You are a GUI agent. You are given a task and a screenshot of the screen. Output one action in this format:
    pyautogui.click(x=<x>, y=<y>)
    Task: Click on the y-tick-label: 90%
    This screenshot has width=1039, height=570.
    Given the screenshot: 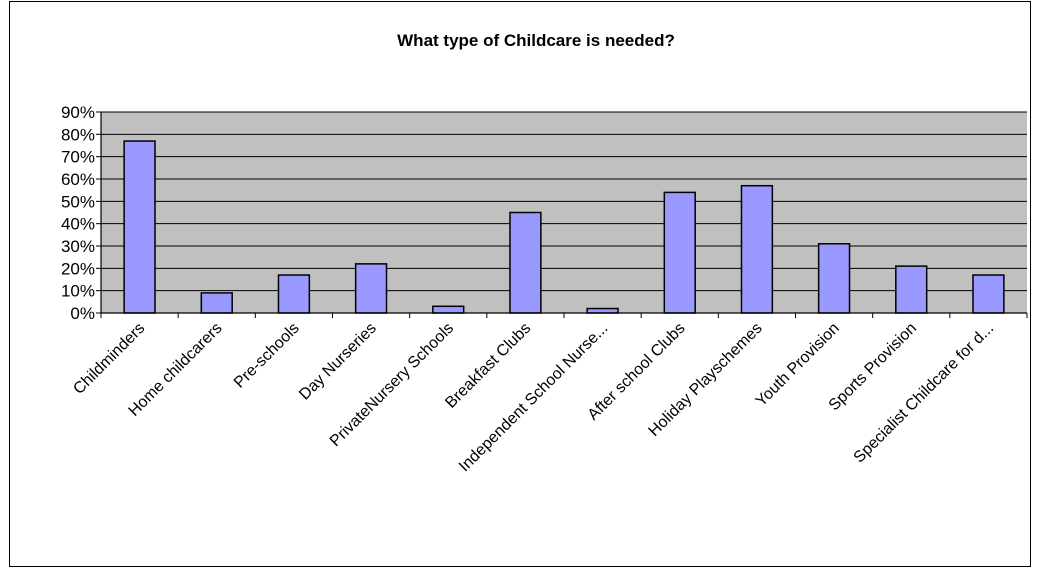 What is the action you would take?
    pyautogui.click(x=78, y=112)
    